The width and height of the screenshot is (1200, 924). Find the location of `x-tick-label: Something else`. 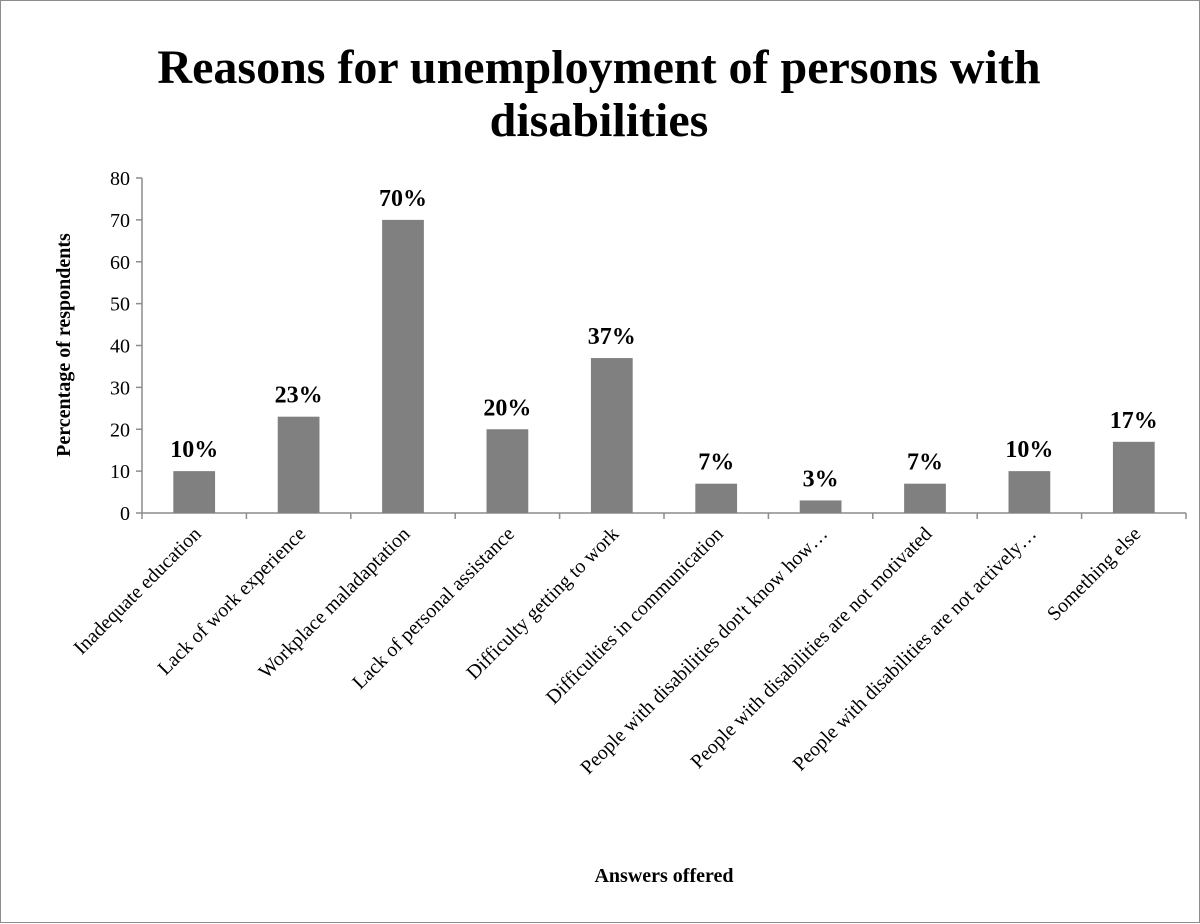

x-tick-label: Something else is located at coordinates (1094, 574).